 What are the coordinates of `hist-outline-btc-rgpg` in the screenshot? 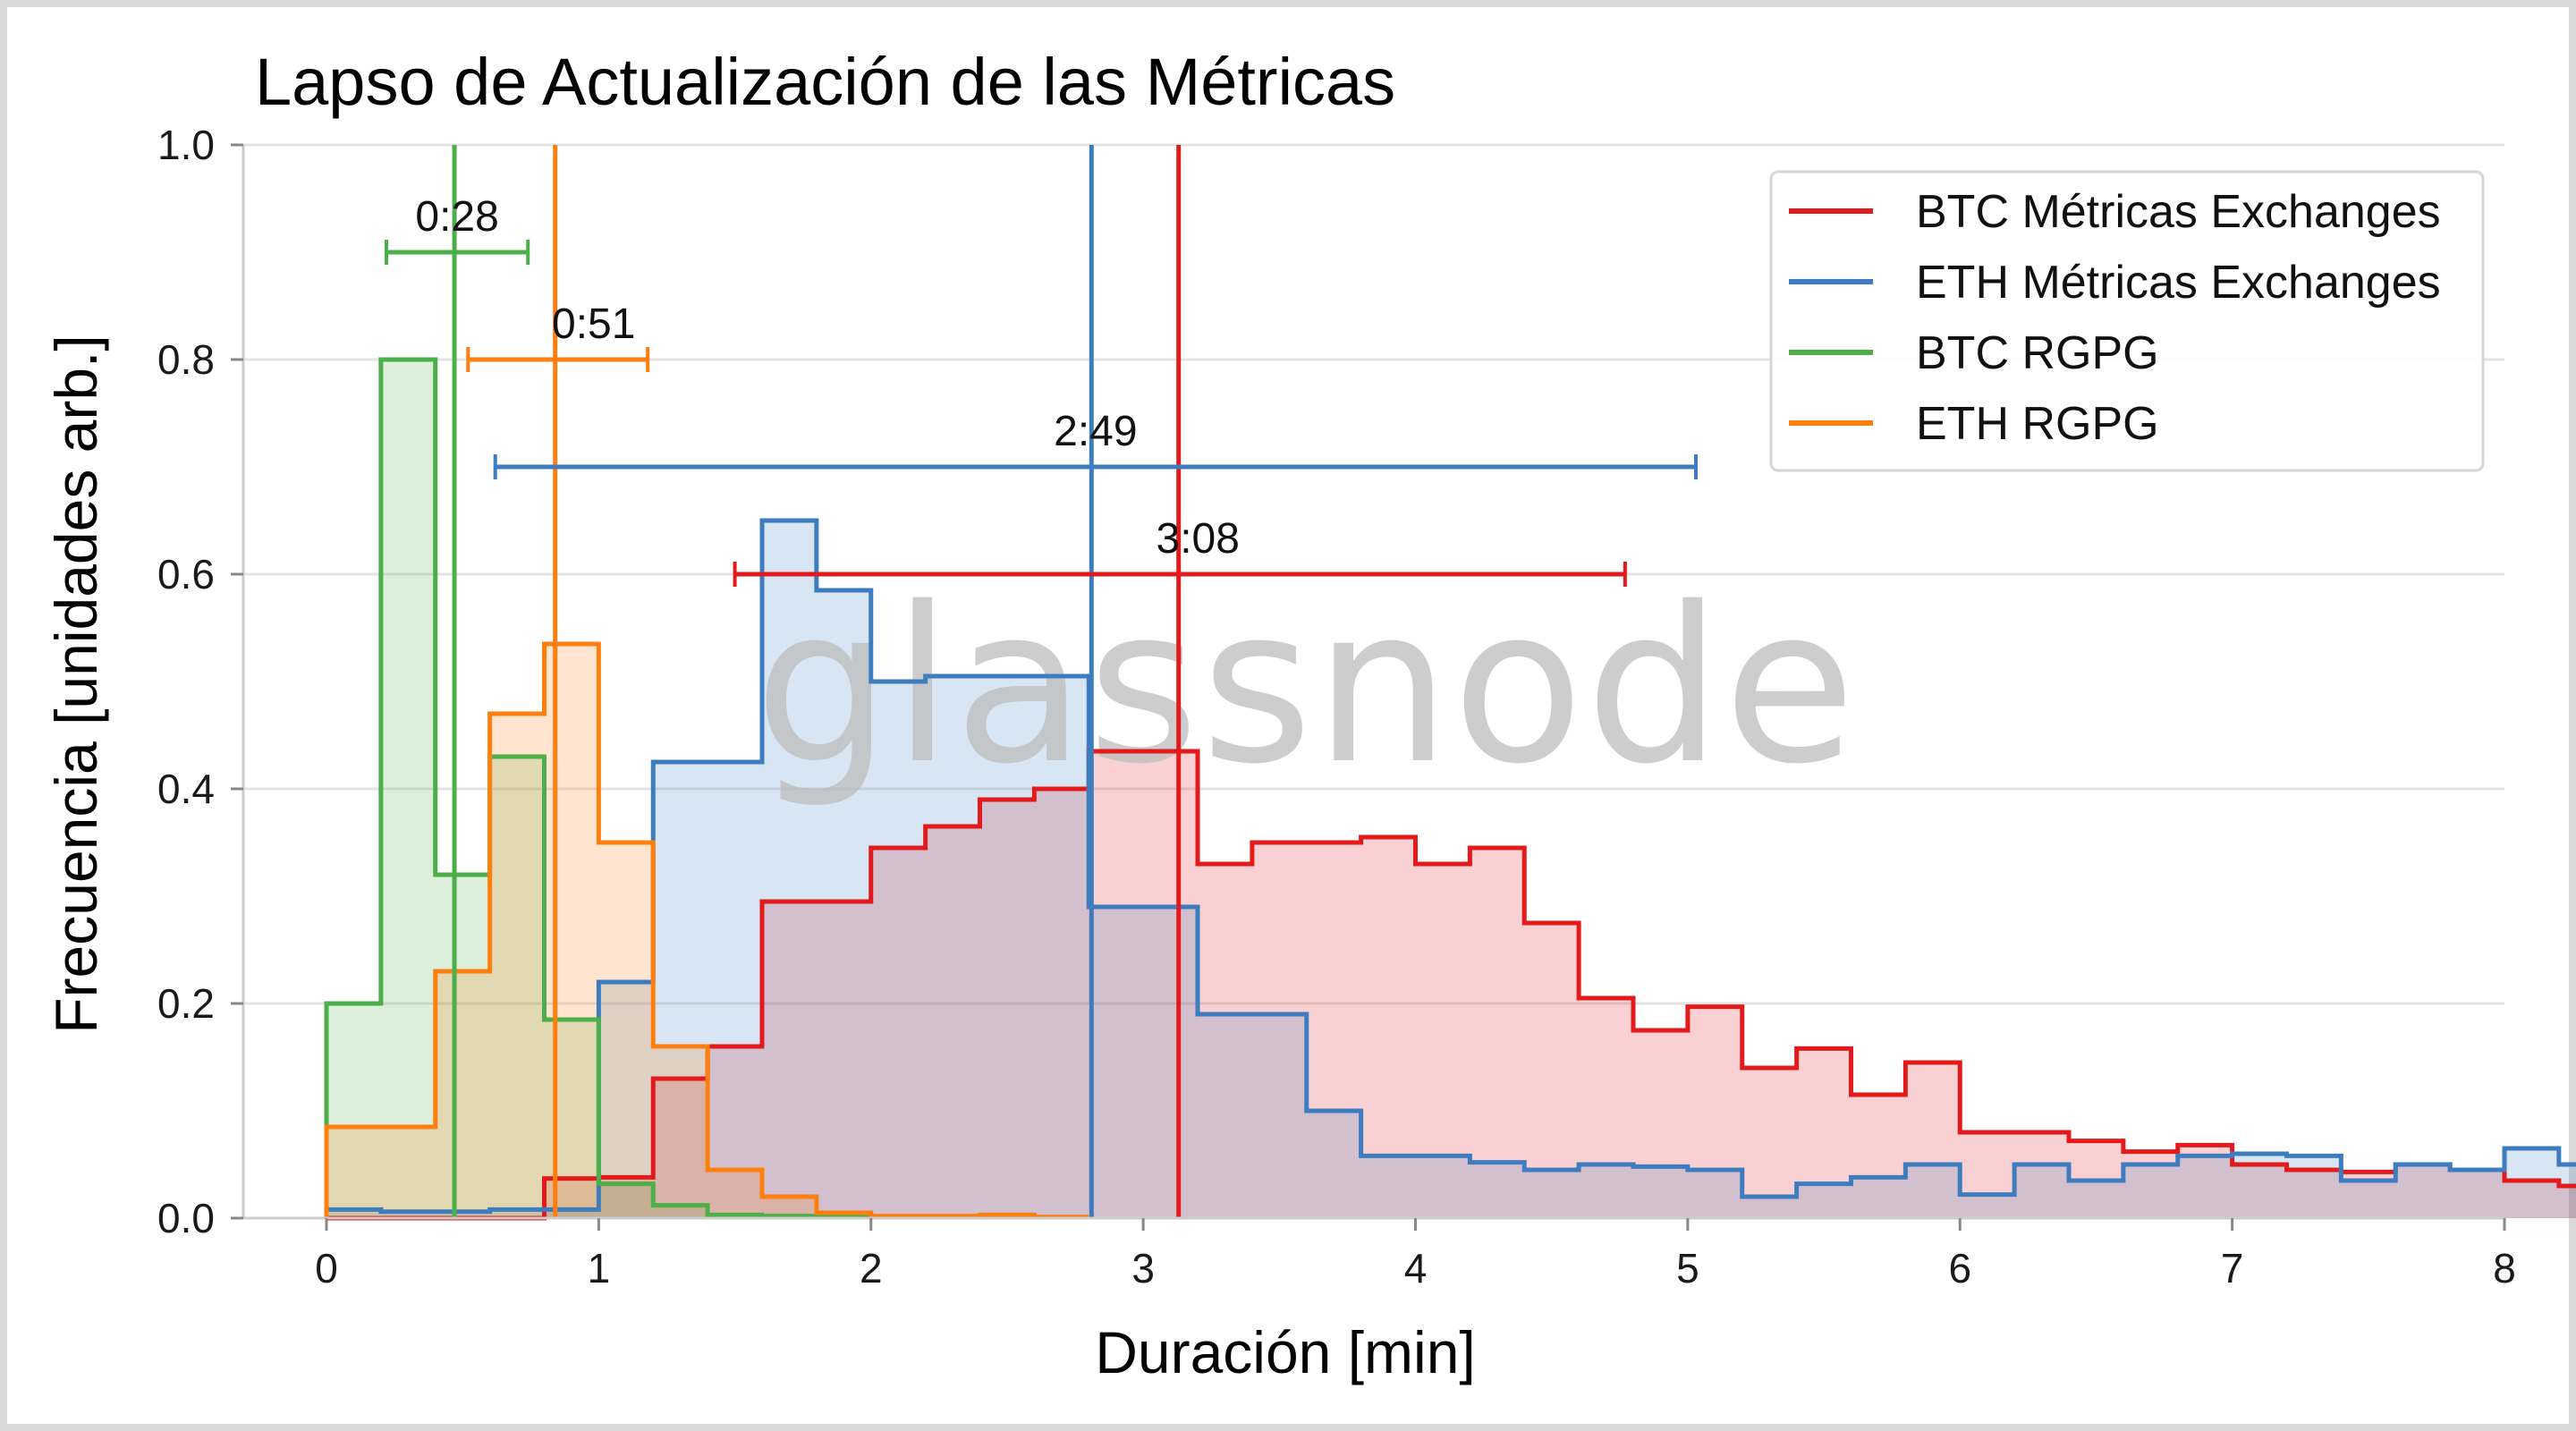 It's located at (597, 789).